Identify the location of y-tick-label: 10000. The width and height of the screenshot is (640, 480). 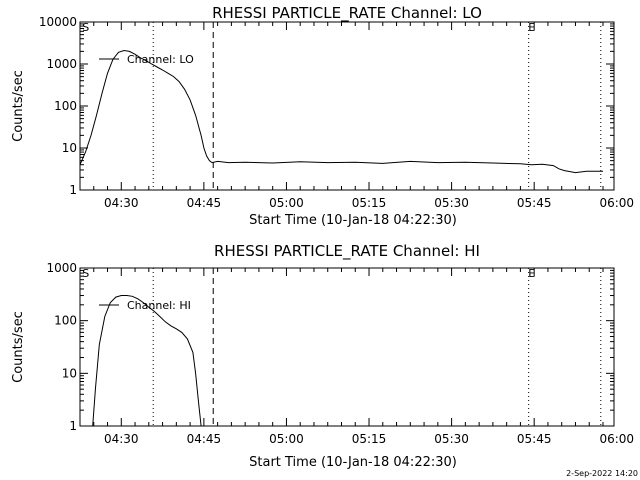
(58, 22).